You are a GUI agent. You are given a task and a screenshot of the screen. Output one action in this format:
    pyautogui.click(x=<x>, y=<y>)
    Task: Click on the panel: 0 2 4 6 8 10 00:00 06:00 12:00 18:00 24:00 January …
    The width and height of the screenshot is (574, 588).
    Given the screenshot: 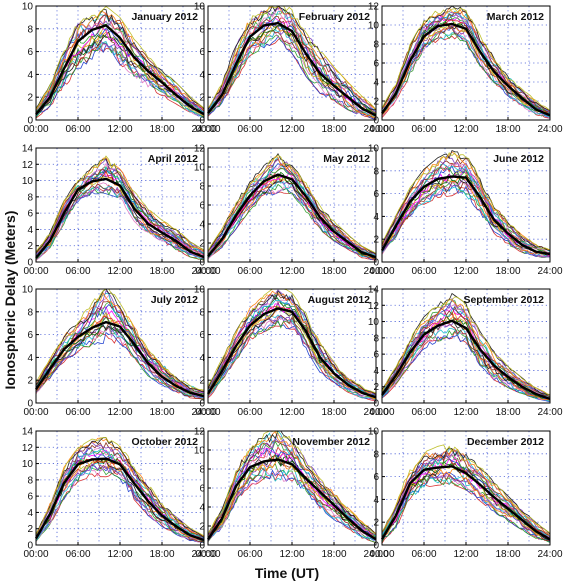 What is the action you would take?
    pyautogui.click(x=119, y=69)
    